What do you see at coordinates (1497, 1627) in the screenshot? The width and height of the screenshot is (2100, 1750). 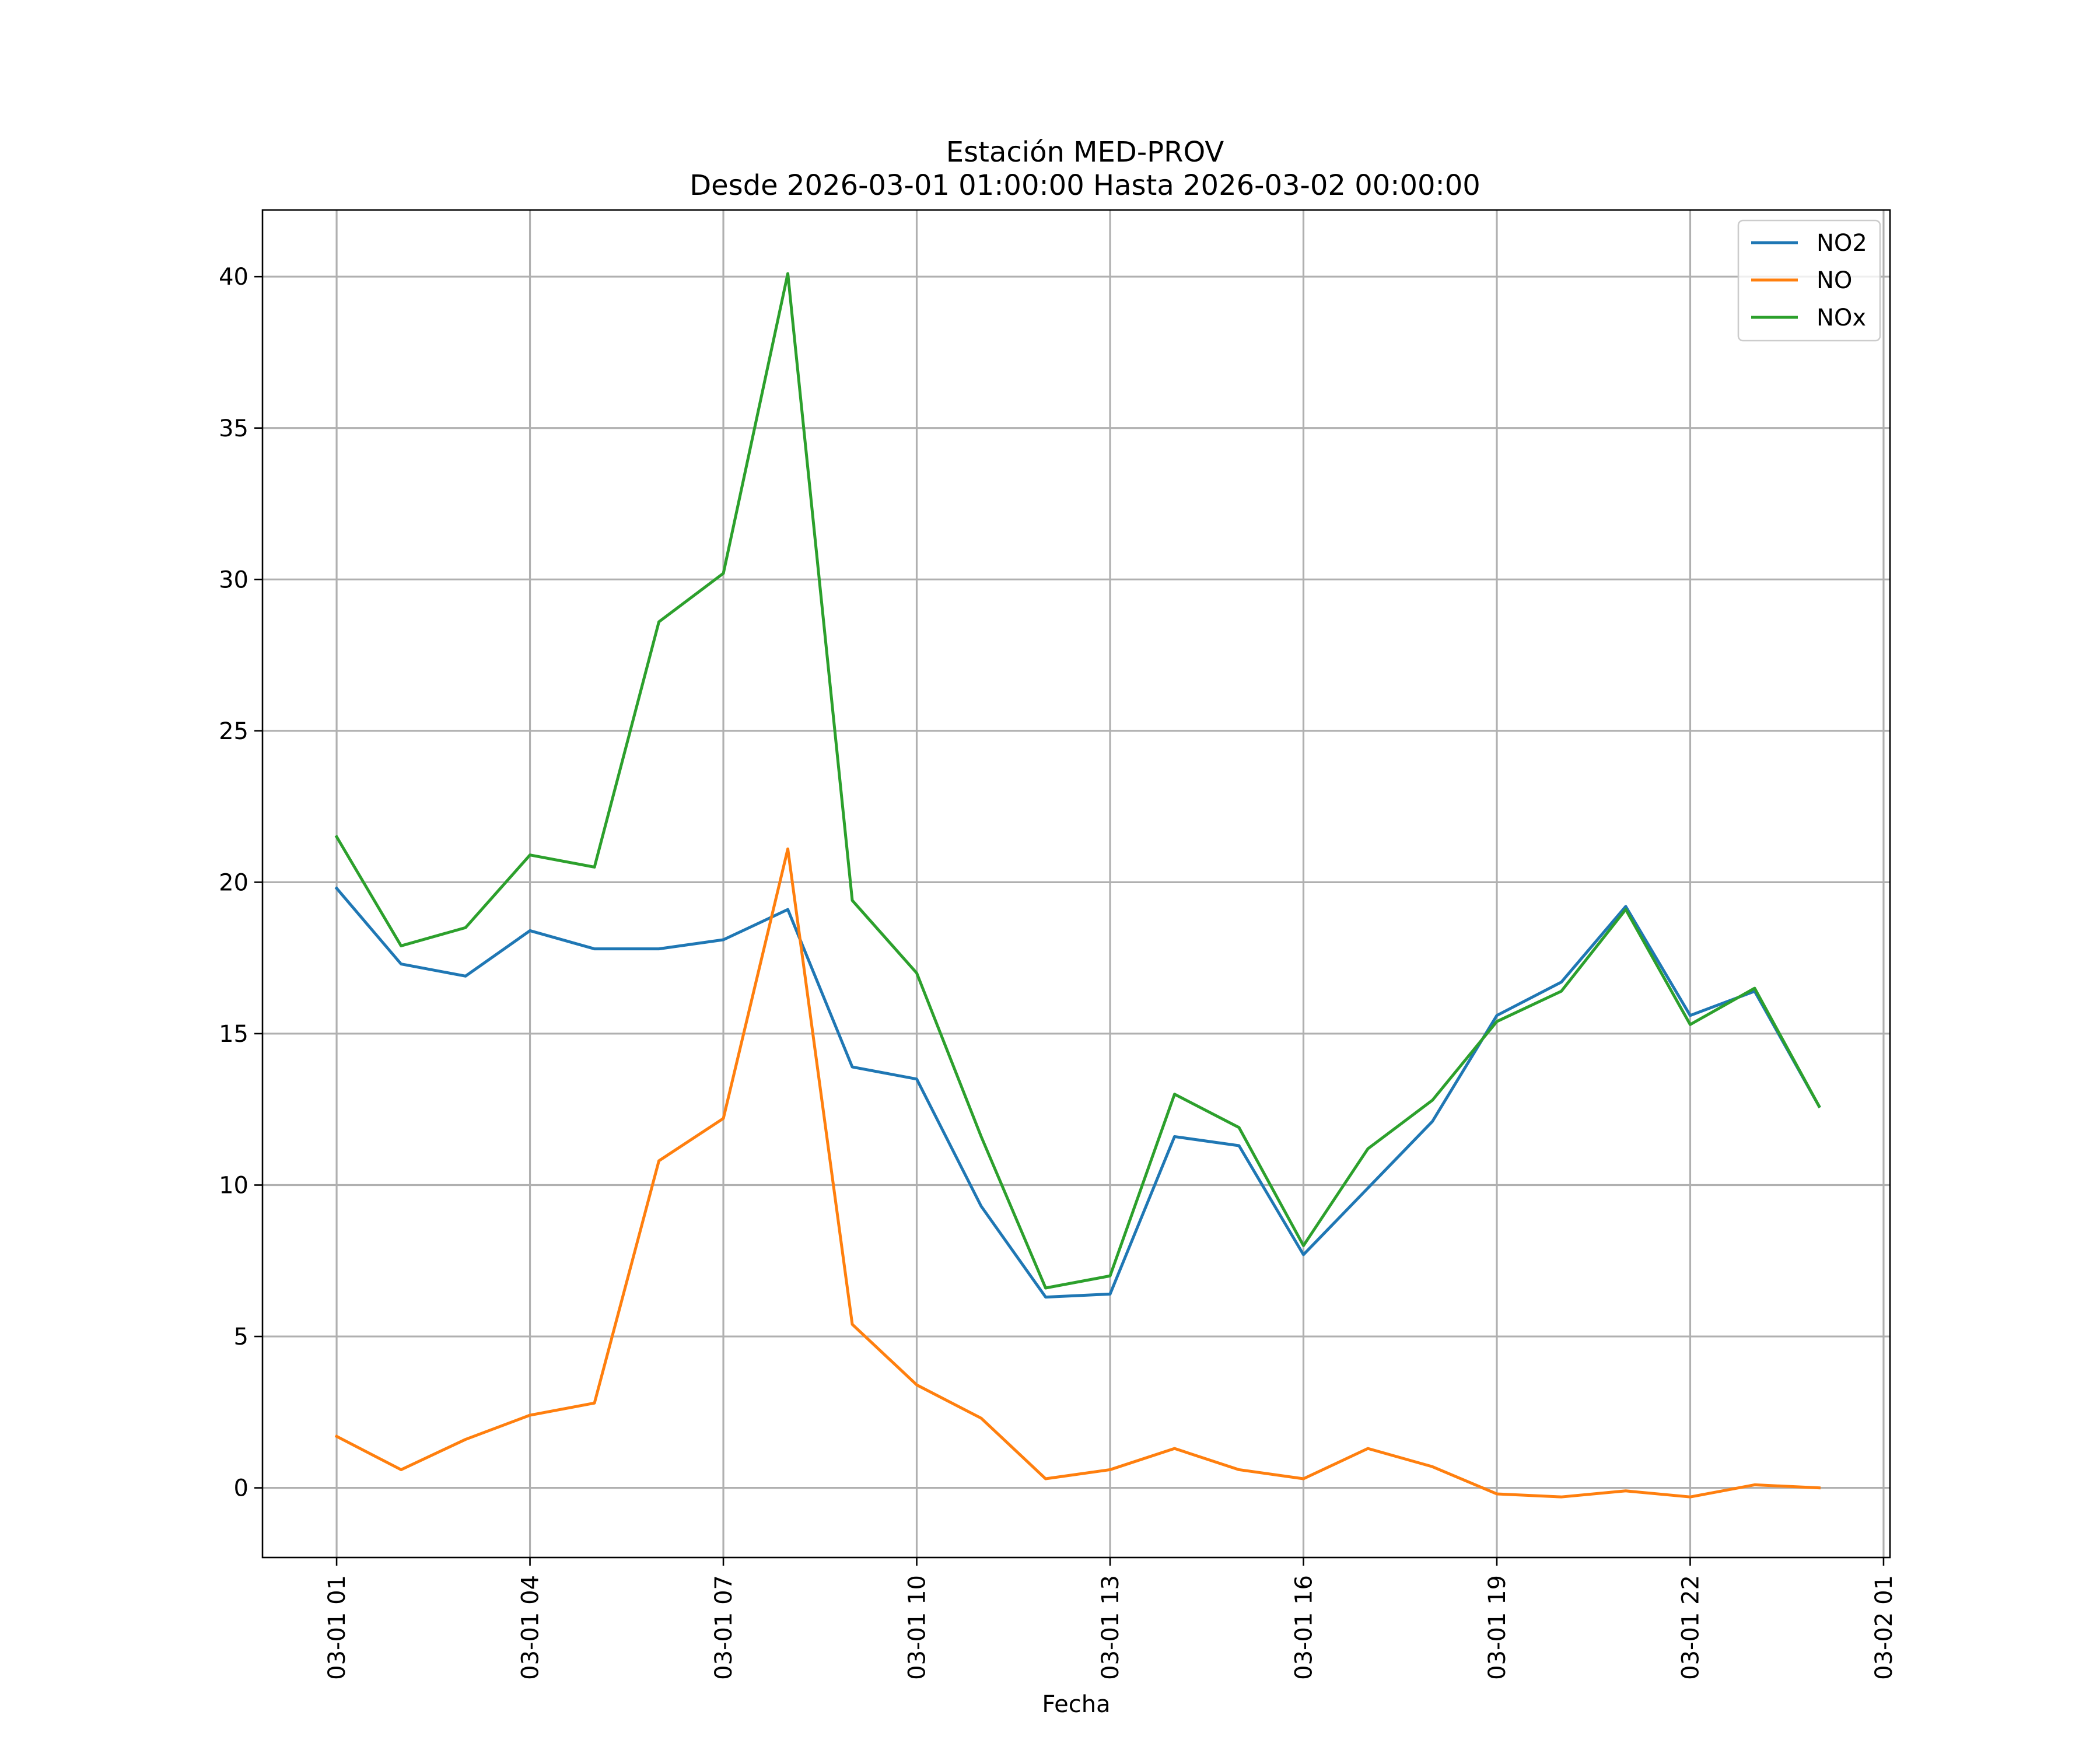 I see `x-tick-label: 03-01 19` at bounding box center [1497, 1627].